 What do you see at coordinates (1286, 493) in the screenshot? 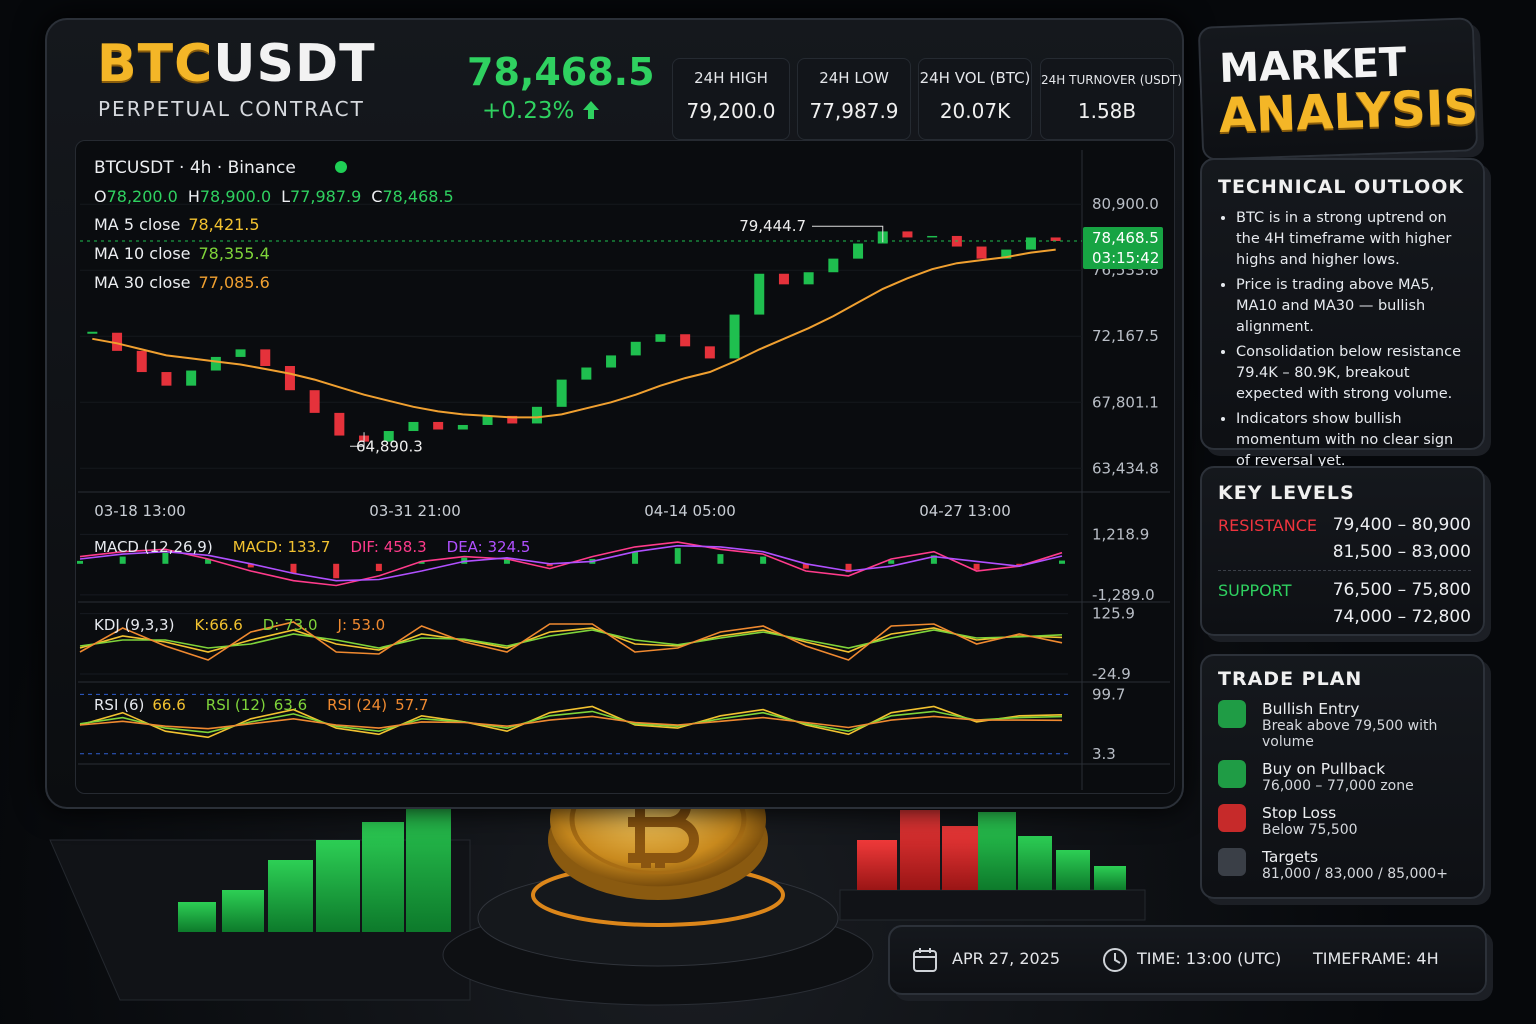
I see `card-title: KEY LEVELS` at bounding box center [1286, 493].